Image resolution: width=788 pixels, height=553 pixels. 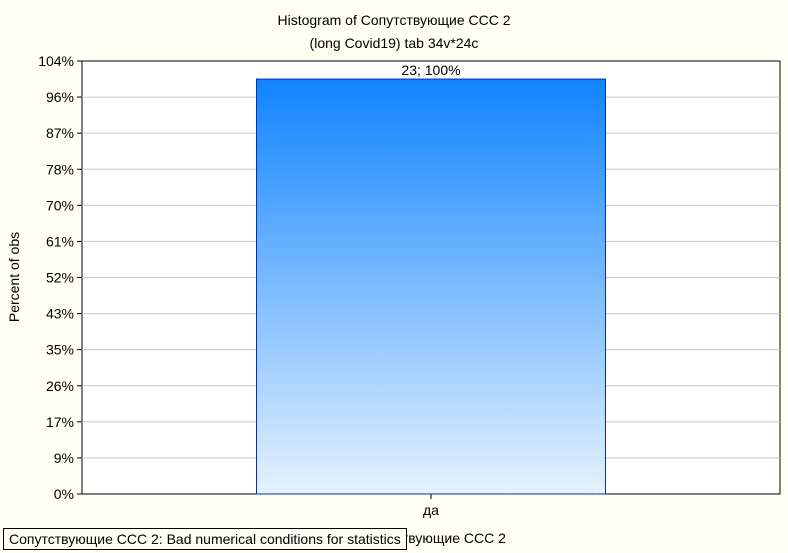 What do you see at coordinates (64, 458) in the screenshot?
I see `y-tick-label: 9%` at bounding box center [64, 458].